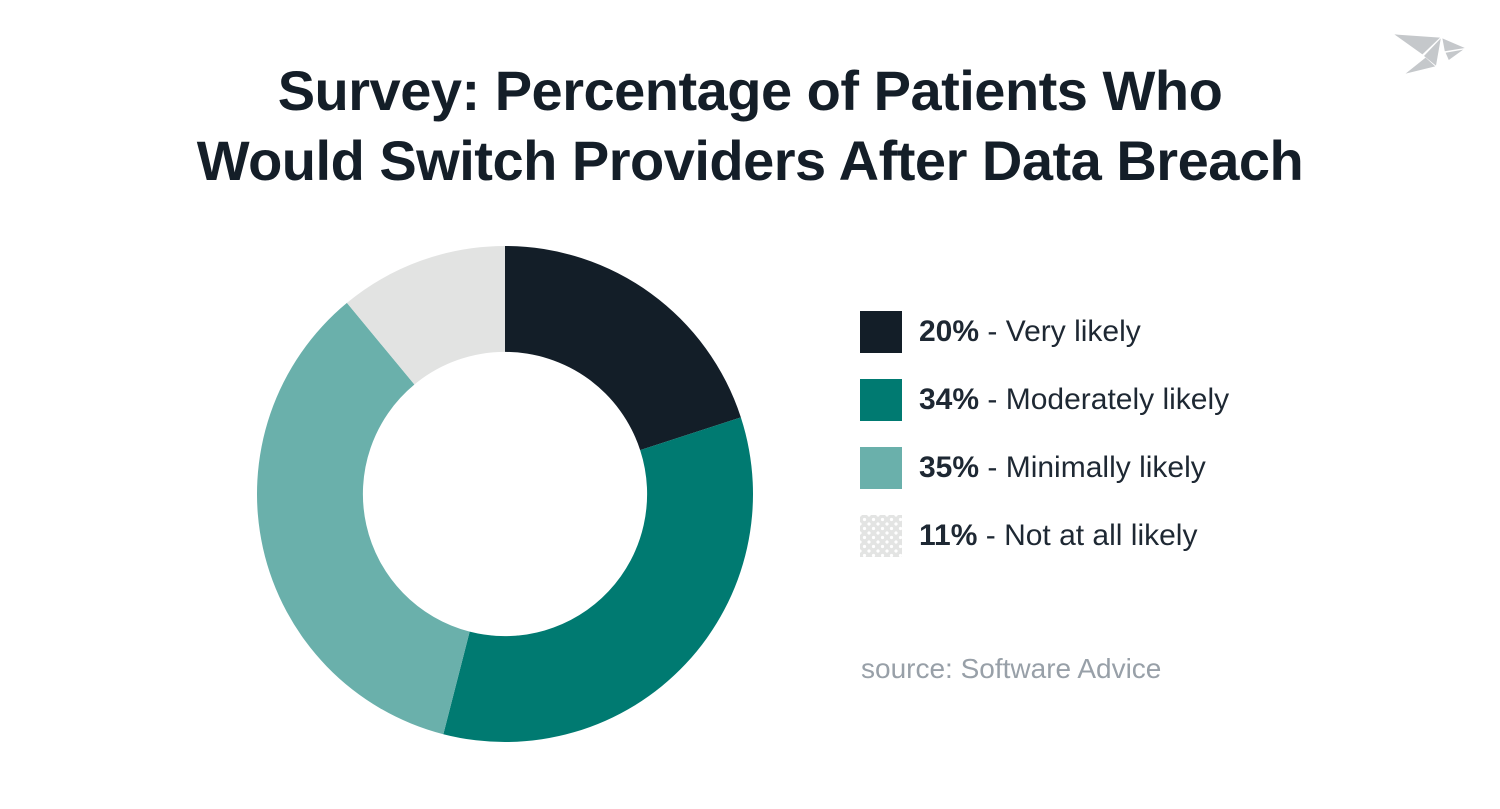 Image resolution: width=1500 pixels, height=809 pixels. I want to click on donut-segment-minimally-likely, so click(363, 518).